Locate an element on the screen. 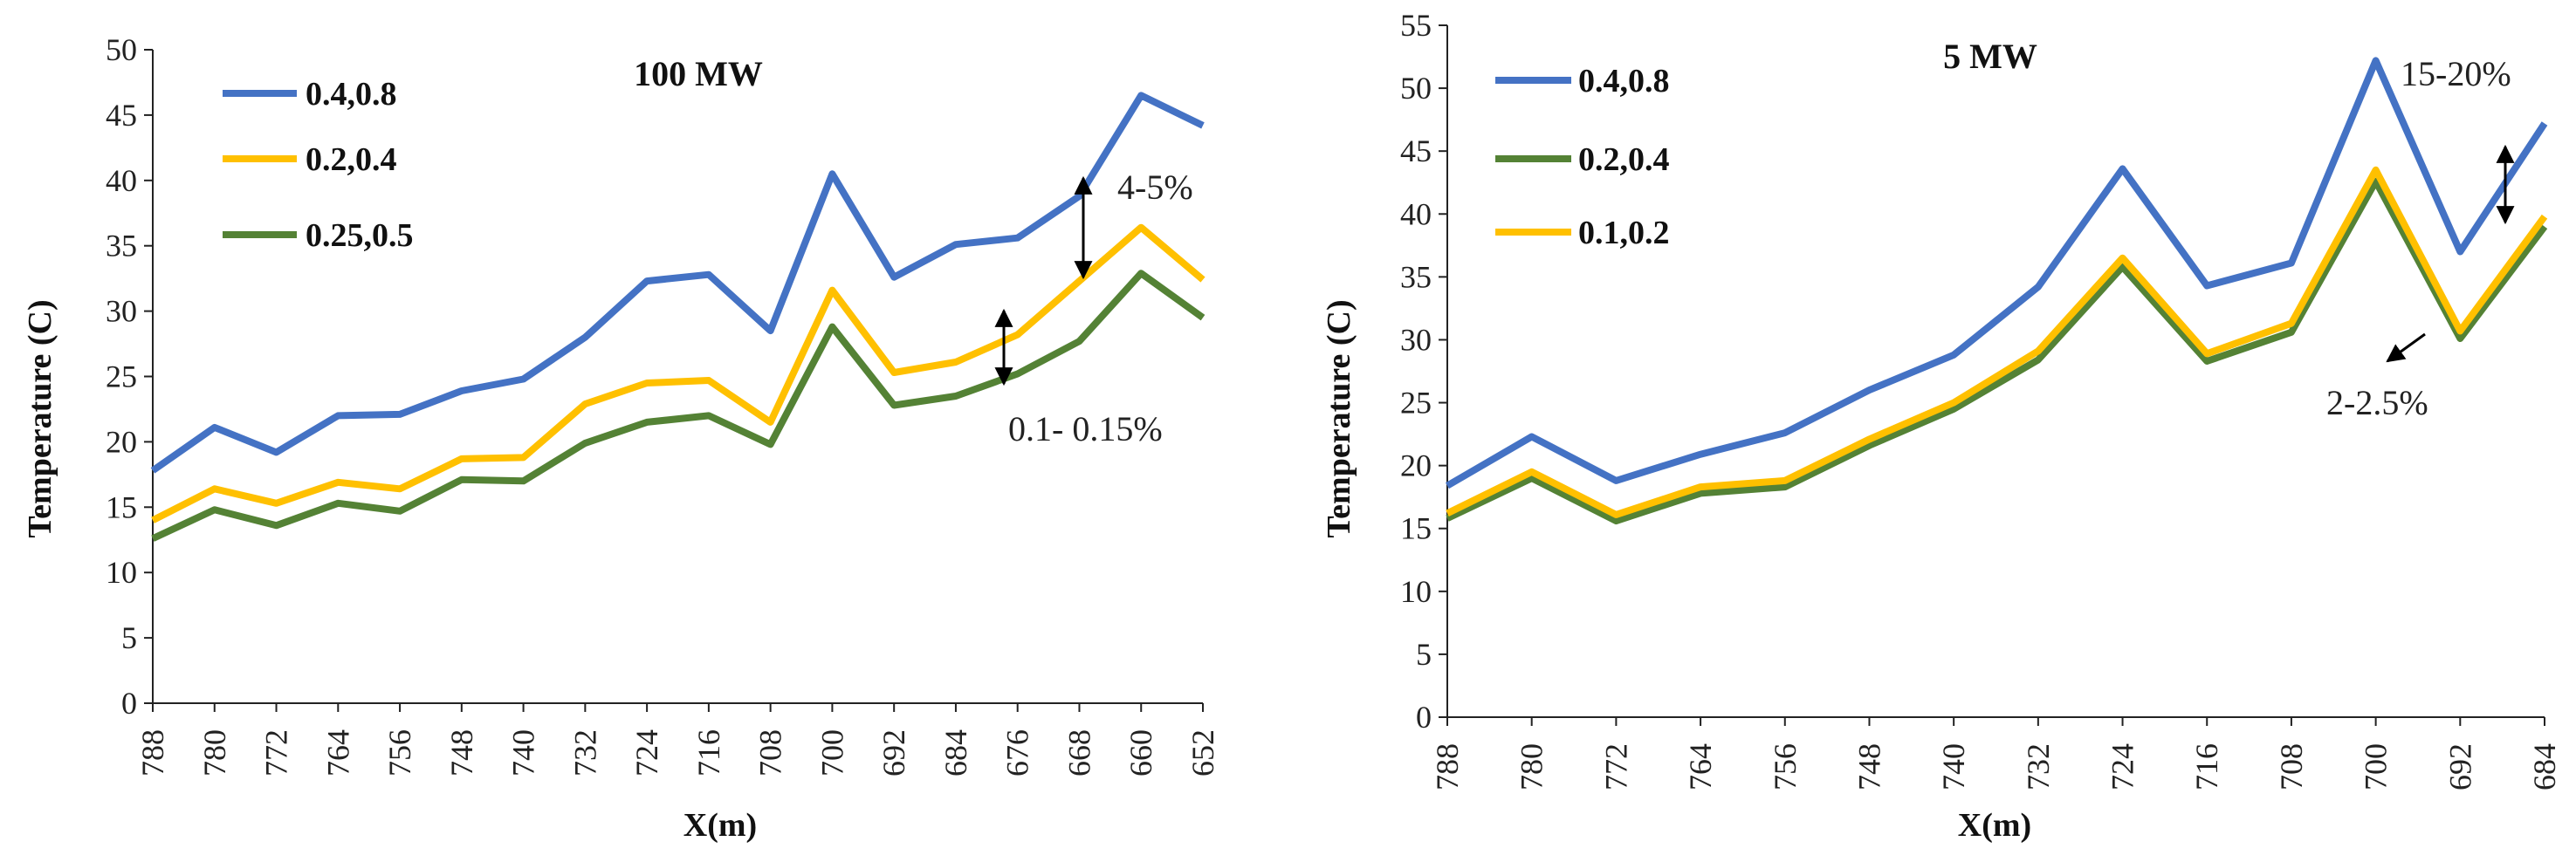  chart-title: 100 MW is located at coordinates (698, 73).